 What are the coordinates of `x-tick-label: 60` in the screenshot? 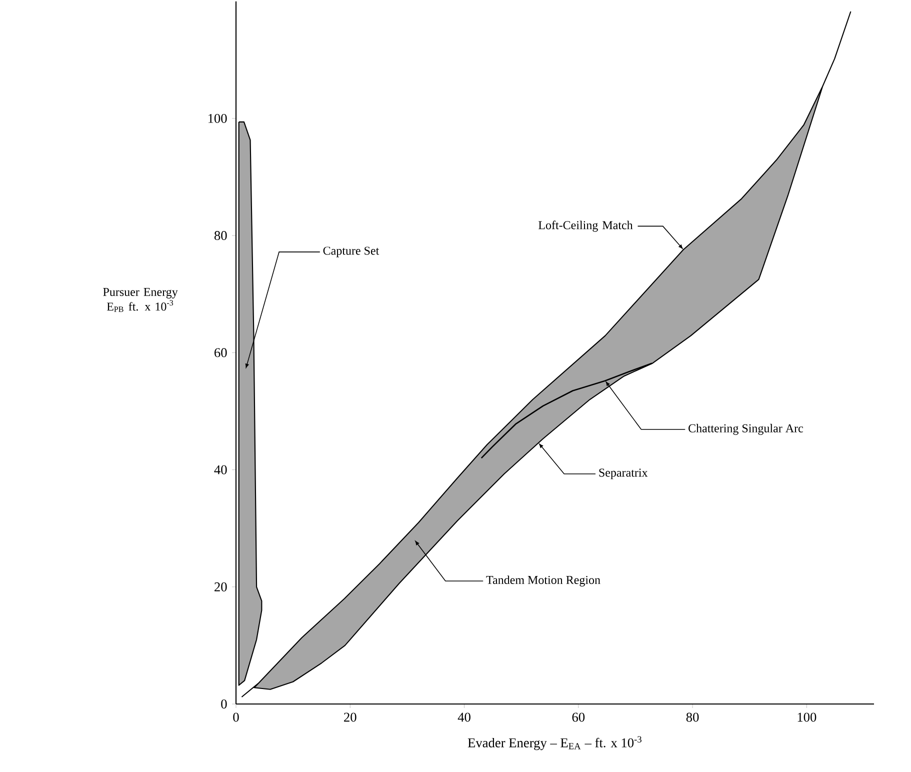 It's located at (578, 717).